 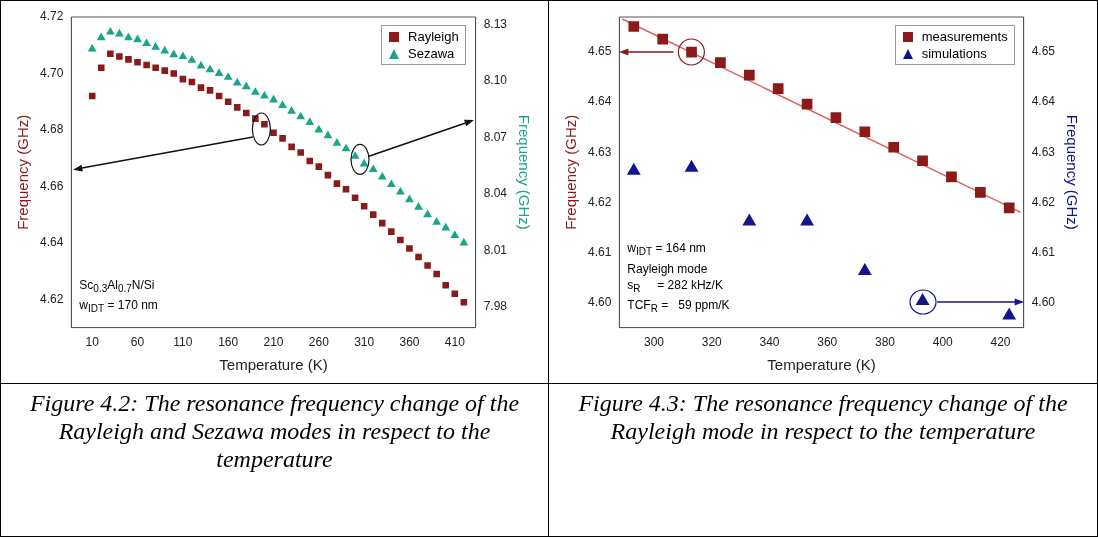 I want to click on annotation: Rayleigh mode, so click(x=667, y=268).